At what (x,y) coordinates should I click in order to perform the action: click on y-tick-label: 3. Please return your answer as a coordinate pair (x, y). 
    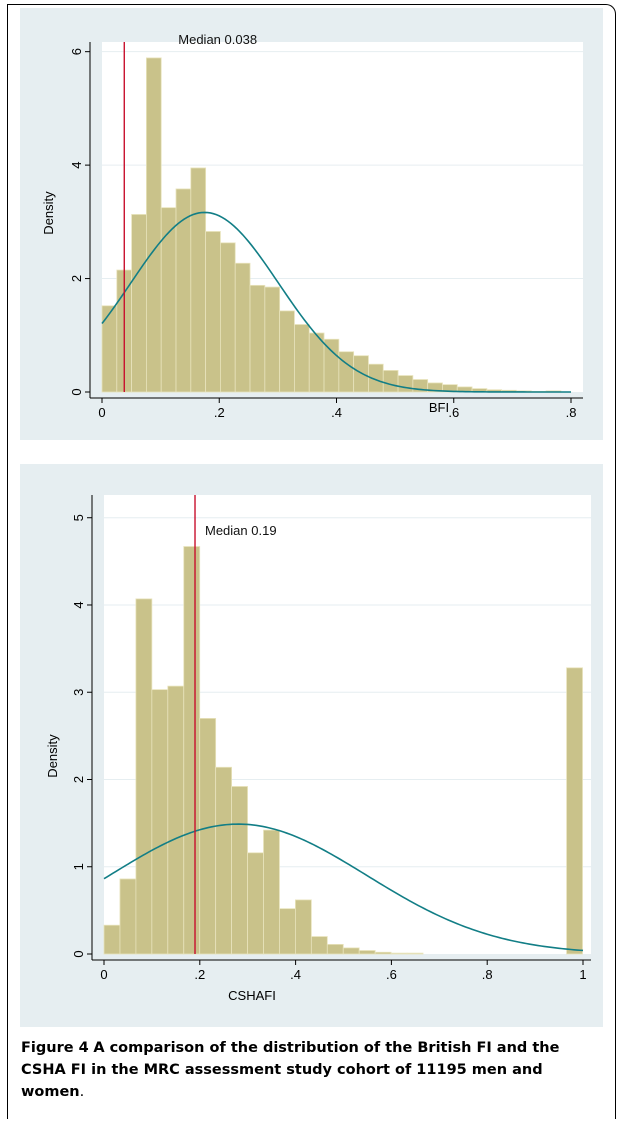
    Looking at the image, I should click on (78, 692).